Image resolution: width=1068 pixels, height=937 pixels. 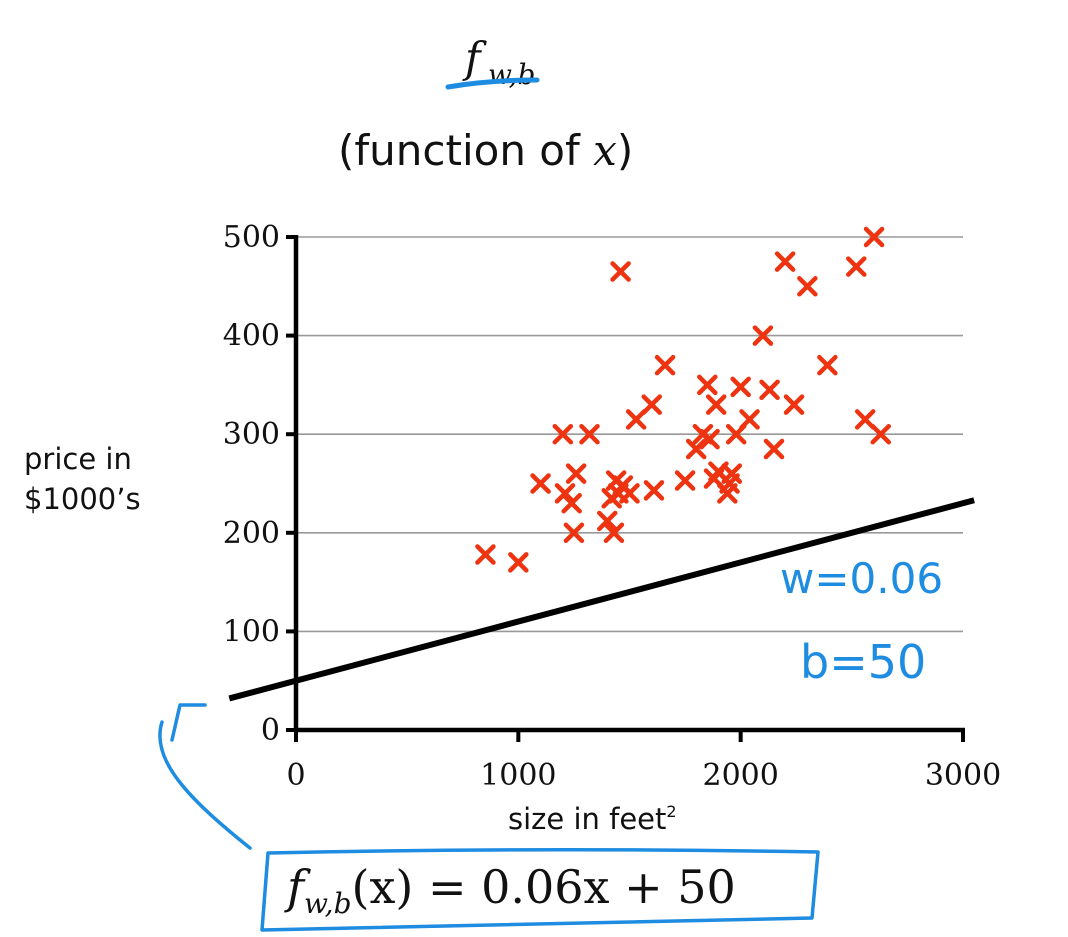 I want to click on y-tick-label: 300, so click(x=251, y=434).